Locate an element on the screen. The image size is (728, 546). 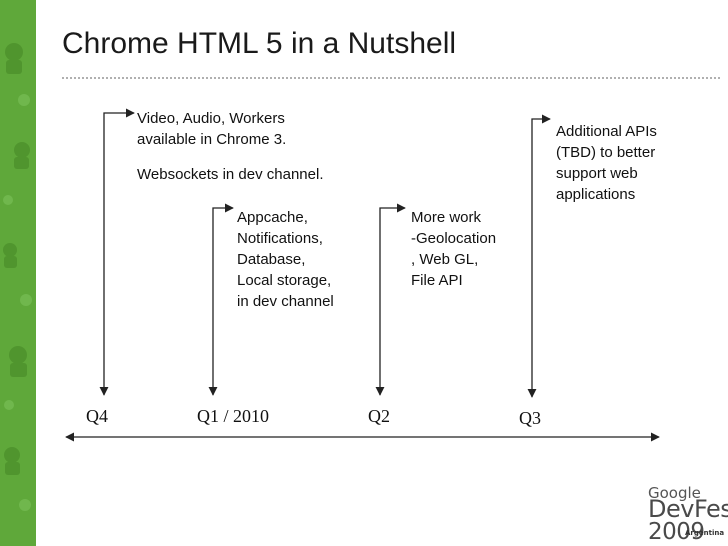
logo-year-text: 2009 is located at coordinates (676, 532).